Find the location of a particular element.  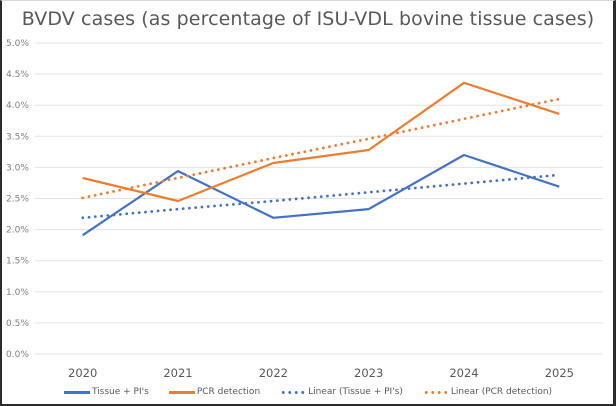

x-tick-label: 2025 is located at coordinates (559, 373).